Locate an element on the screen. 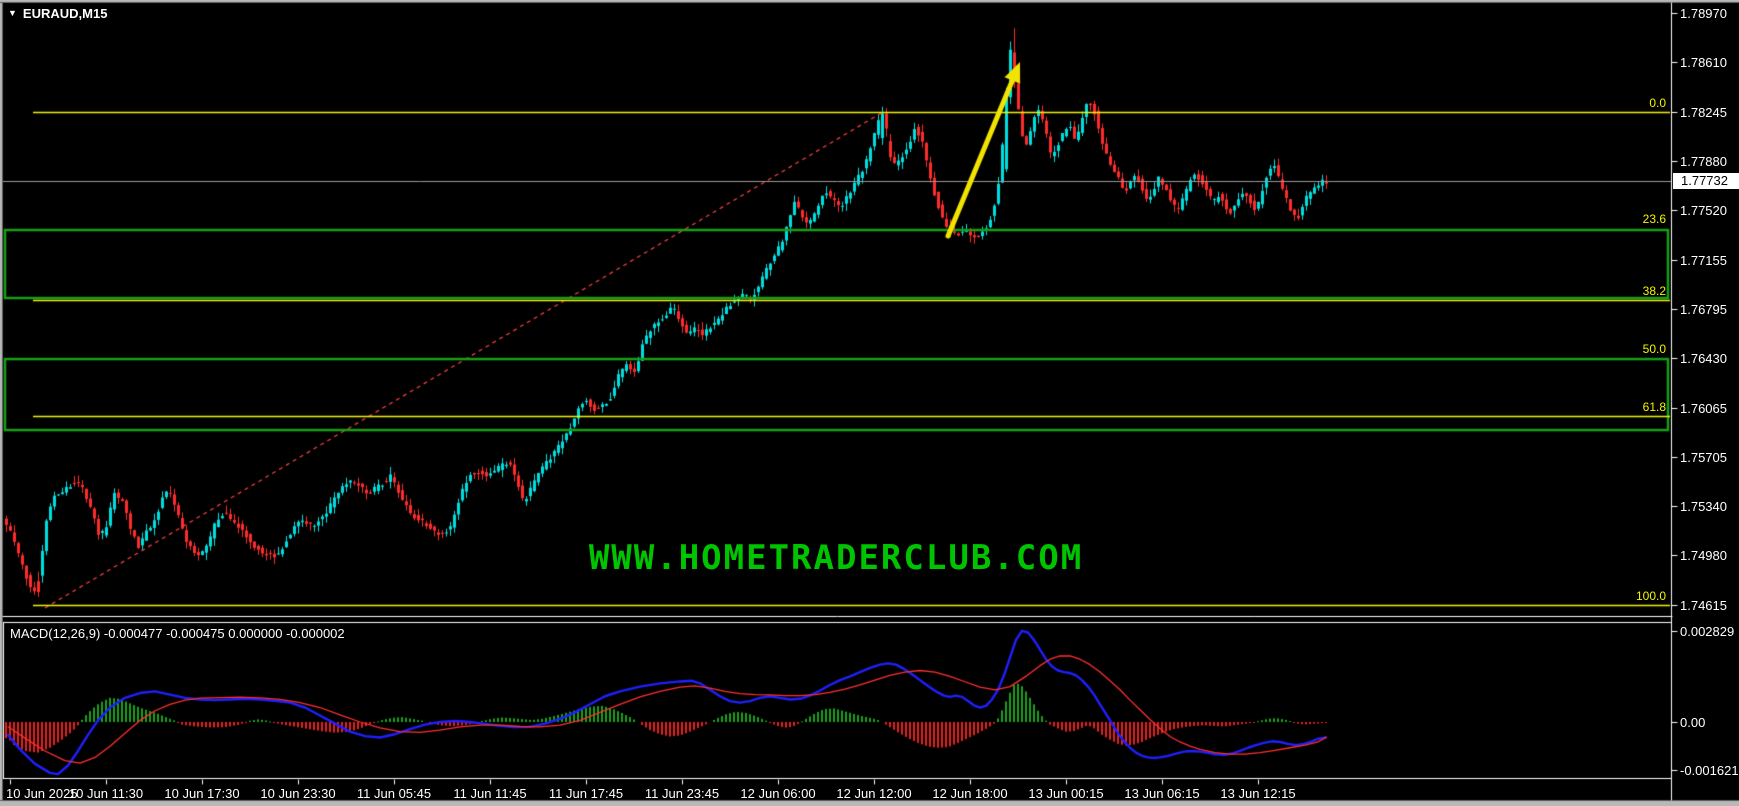 The width and height of the screenshot is (1739, 806). price-tick-label: 1.78610 is located at coordinates (1703, 62).